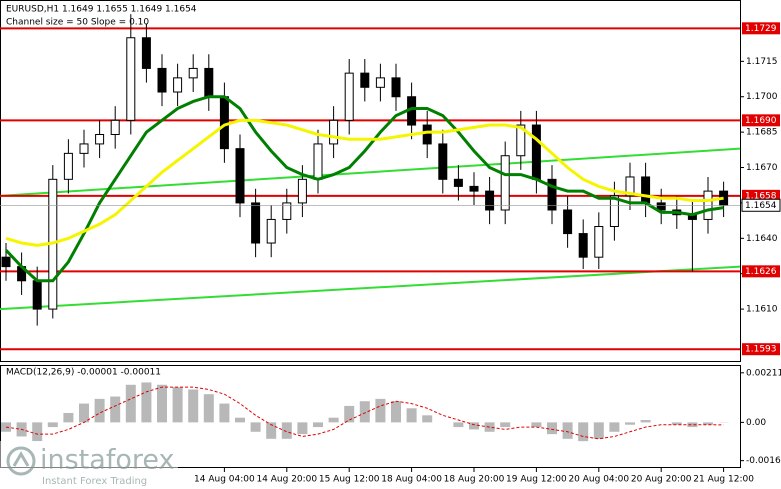 The image size is (781, 489). What do you see at coordinates (107, 460) in the screenshot?
I see `watermark-brand: instaforex` at bounding box center [107, 460].